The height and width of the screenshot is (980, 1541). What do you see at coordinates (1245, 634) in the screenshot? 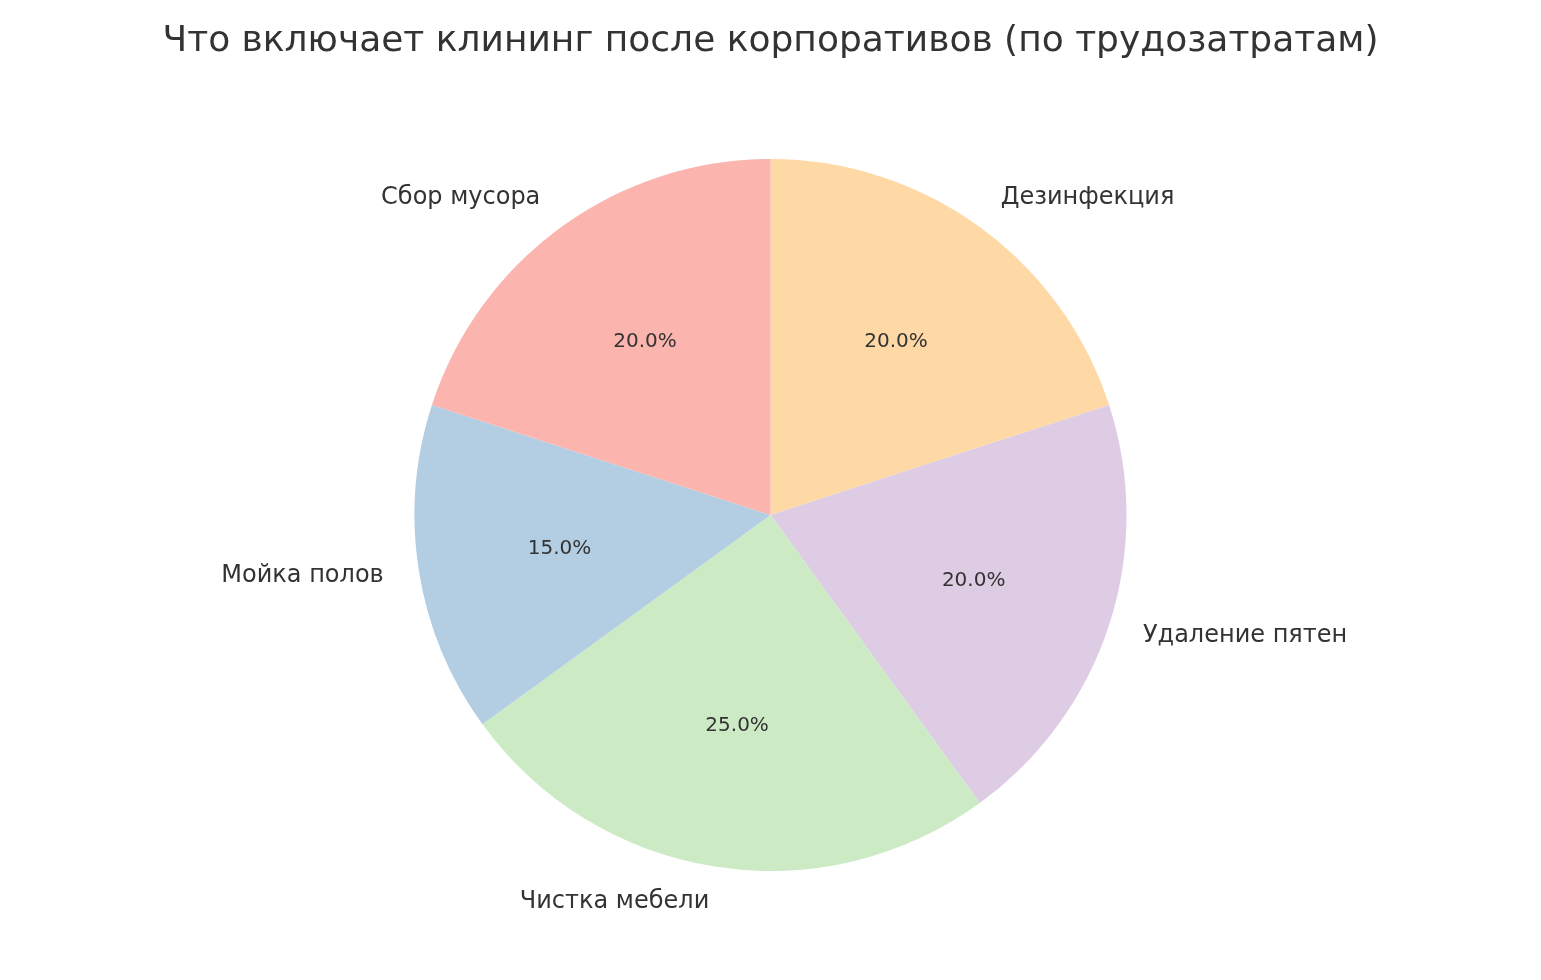
I see `slice-label: Удаление пятен` at bounding box center [1245, 634].